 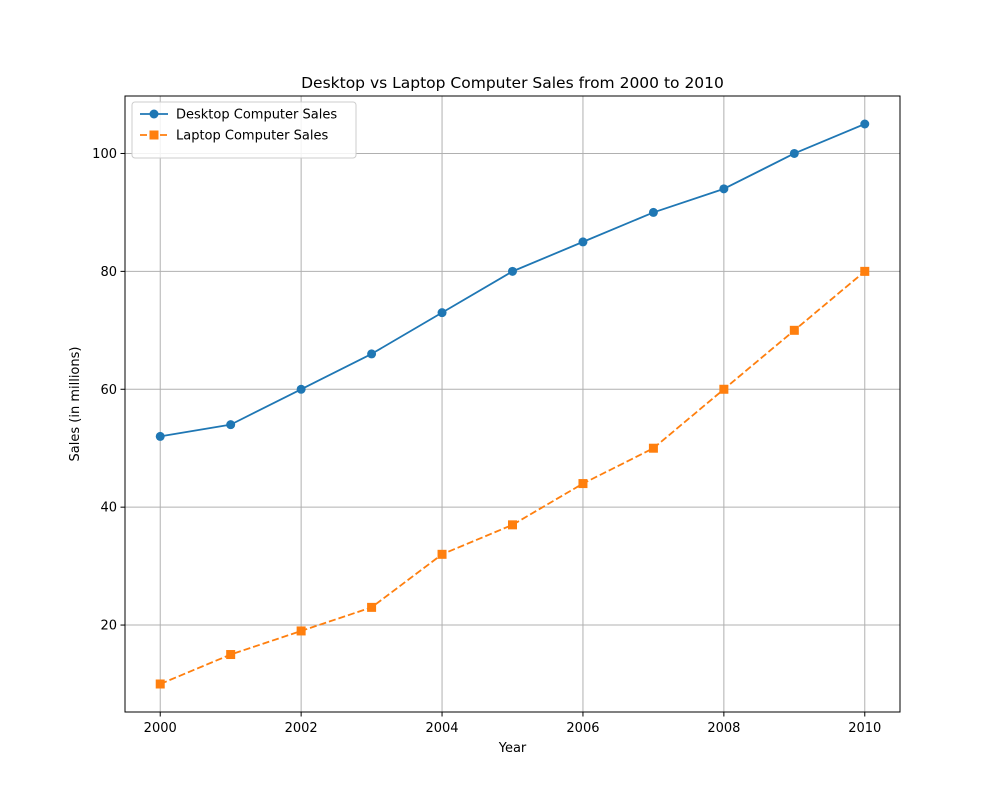 What do you see at coordinates (75, 404) in the screenshot?
I see `y-axis-label: Sales (in millions)` at bounding box center [75, 404].